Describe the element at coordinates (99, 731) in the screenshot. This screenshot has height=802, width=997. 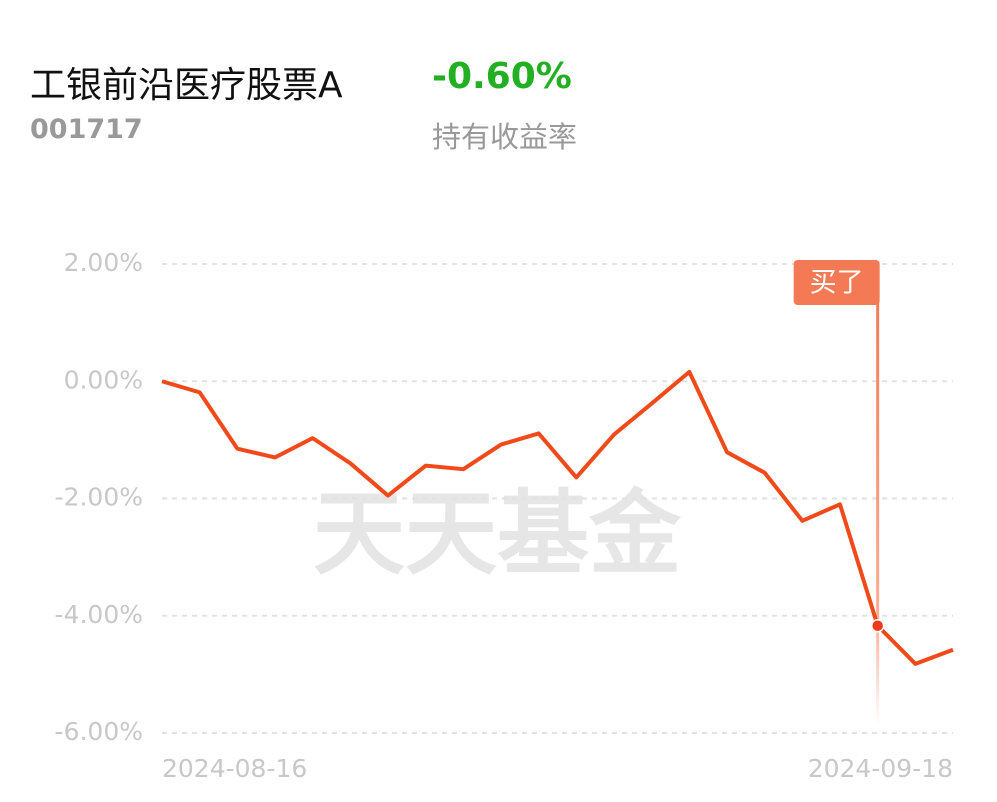
I see `y-tick-label: -6.00%` at that location.